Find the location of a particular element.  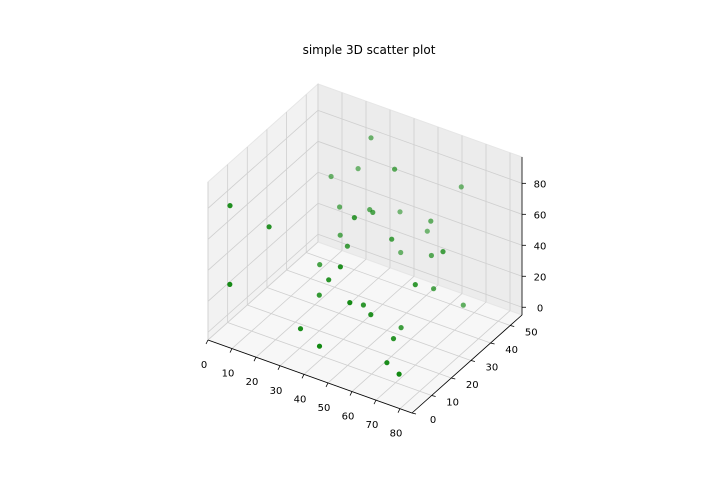

x-tick-label: 40 is located at coordinates (300, 399).